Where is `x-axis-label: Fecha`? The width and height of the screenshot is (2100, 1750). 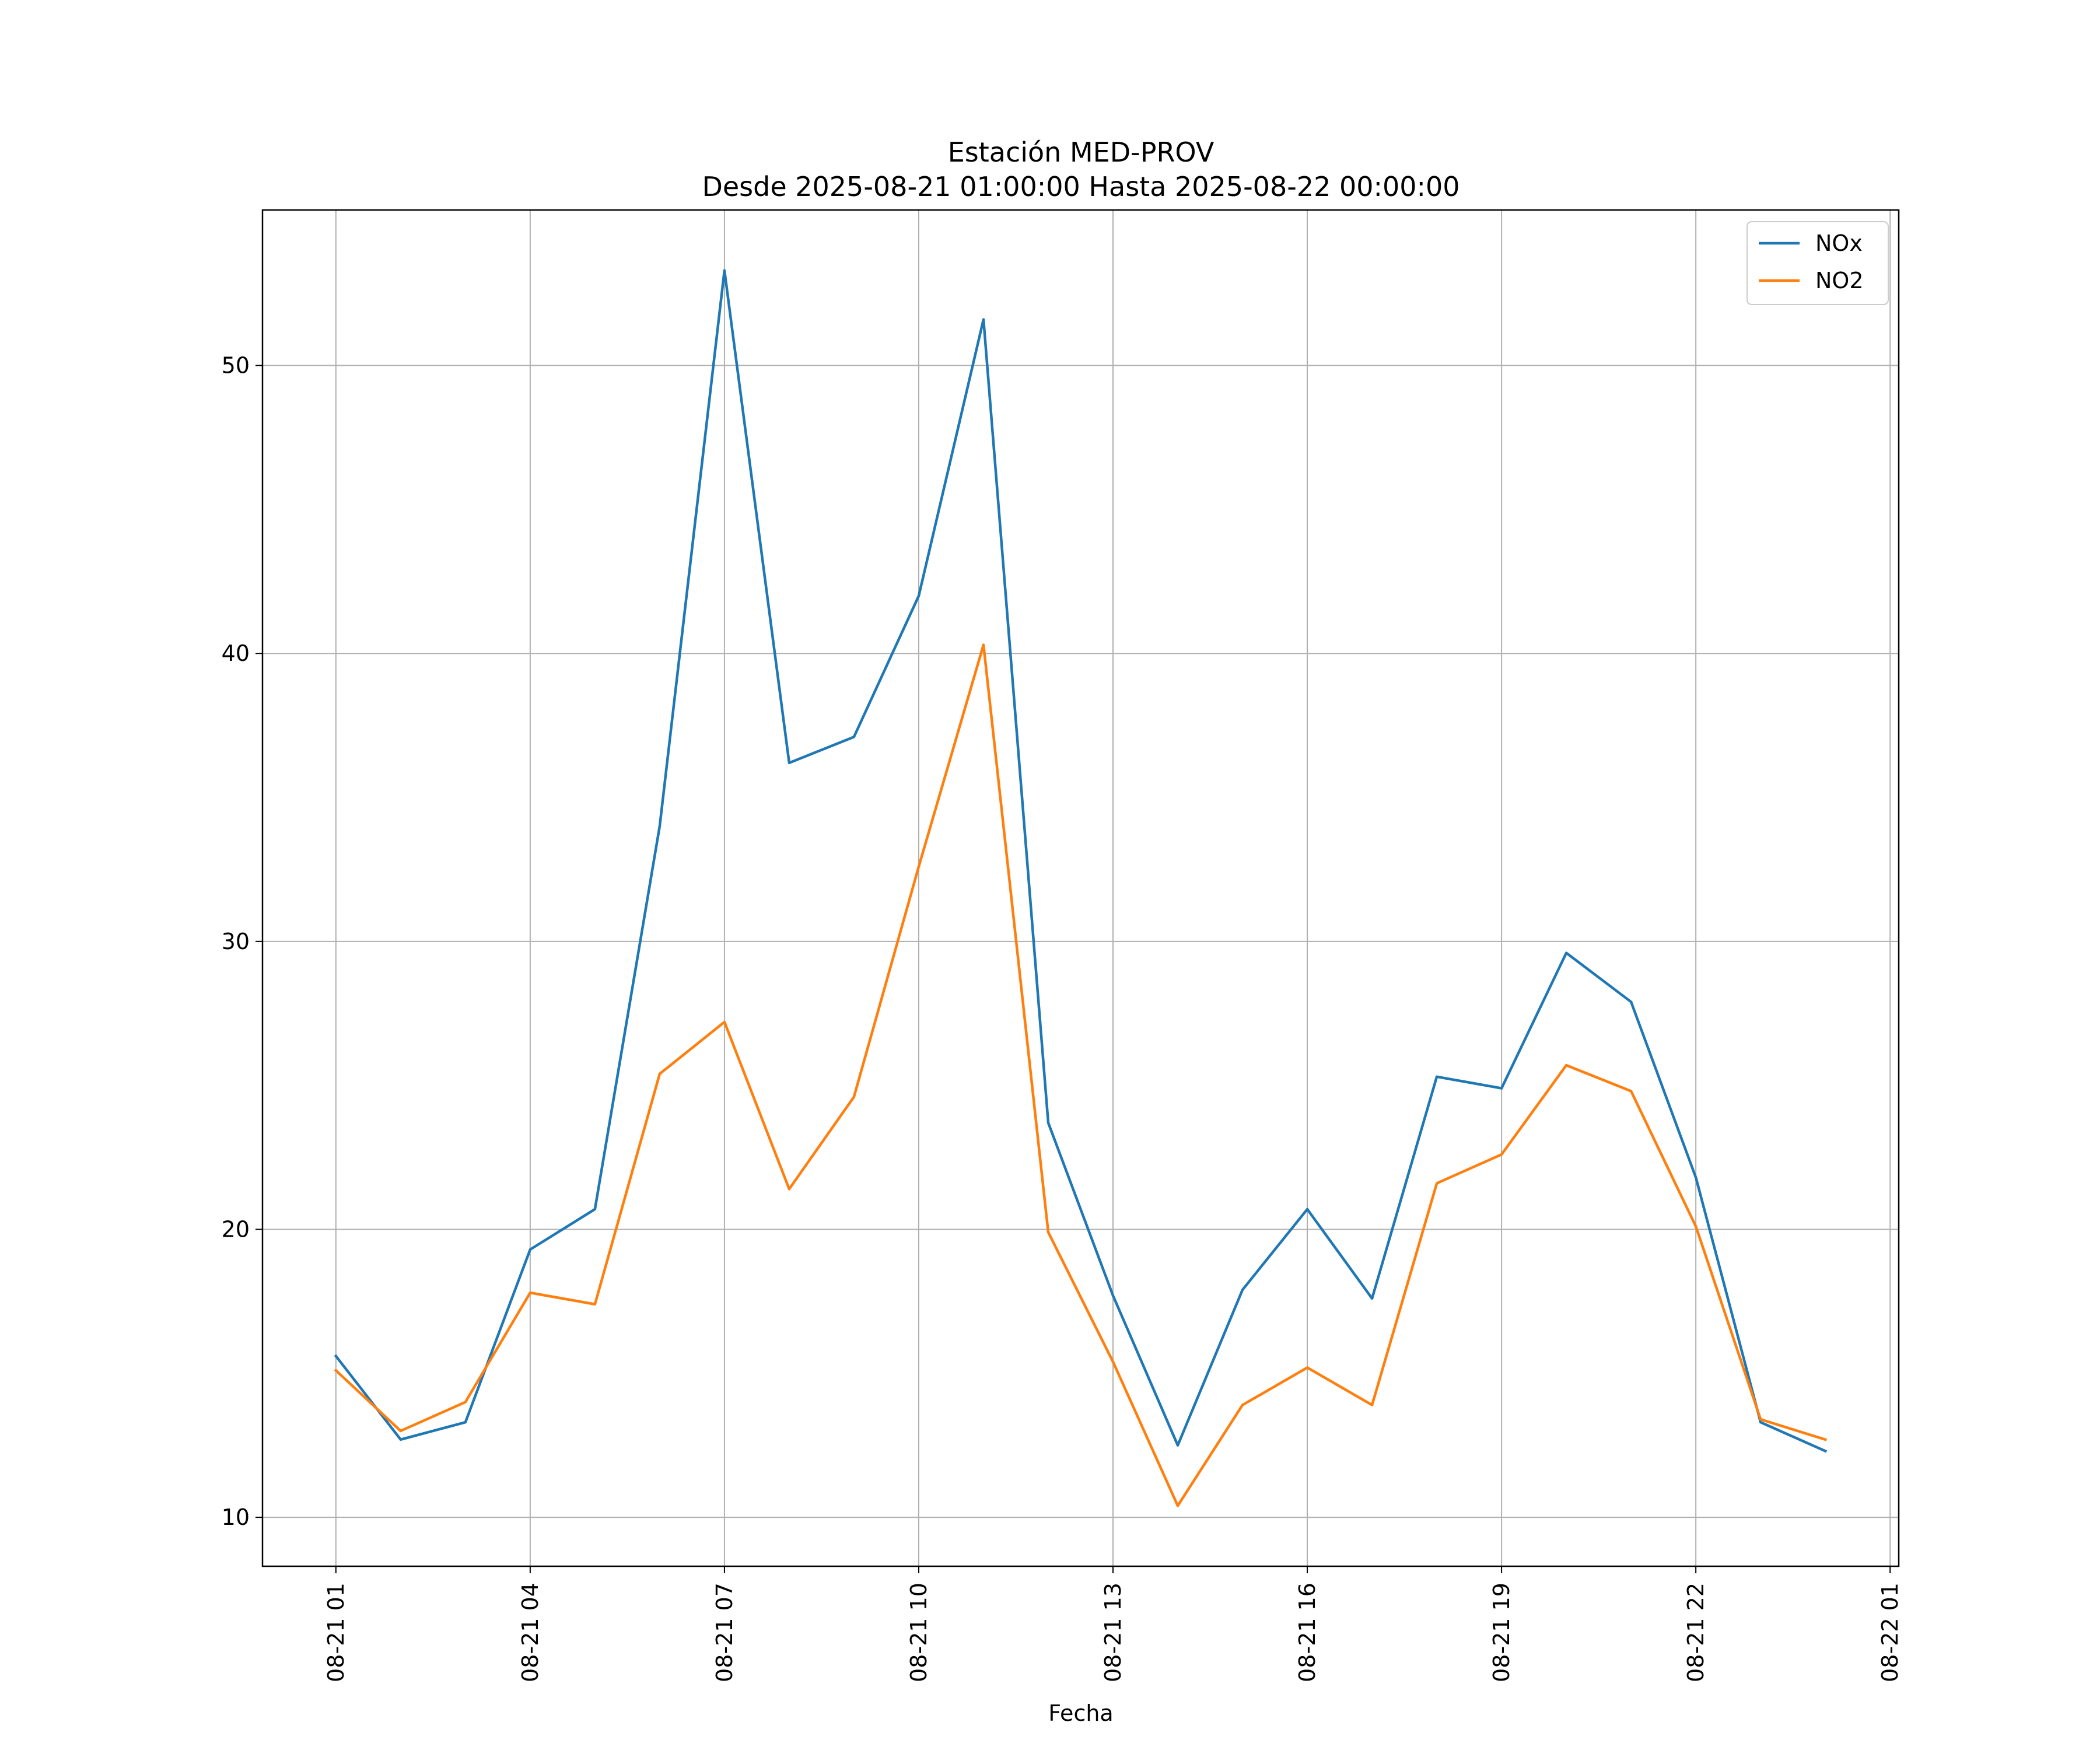
x-axis-label: Fecha is located at coordinates (1080, 1713).